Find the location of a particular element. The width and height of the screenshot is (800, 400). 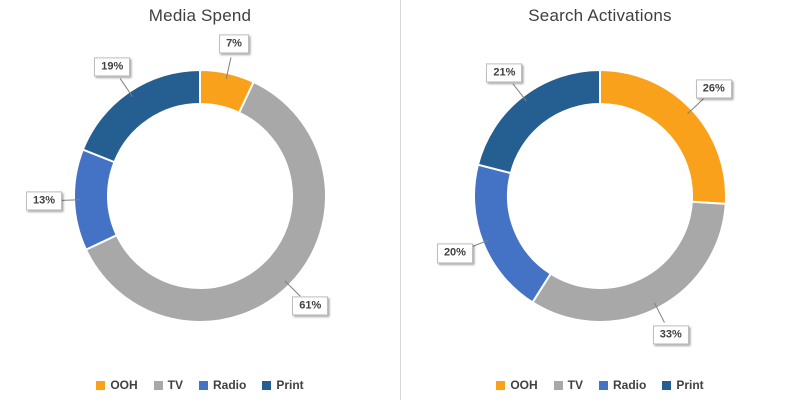

data-label-print: 19% is located at coordinates (112, 67).